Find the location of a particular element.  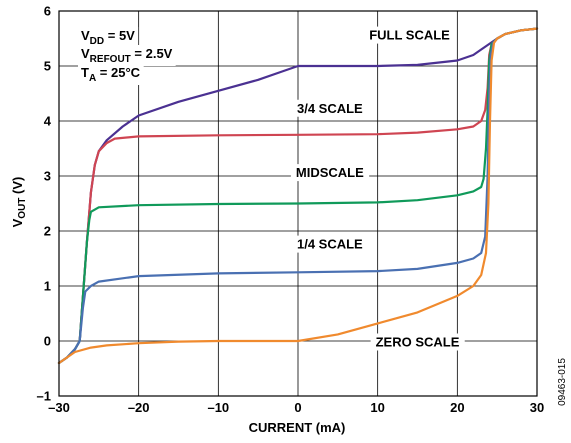

x-tick-label: –10 is located at coordinates (218, 407).